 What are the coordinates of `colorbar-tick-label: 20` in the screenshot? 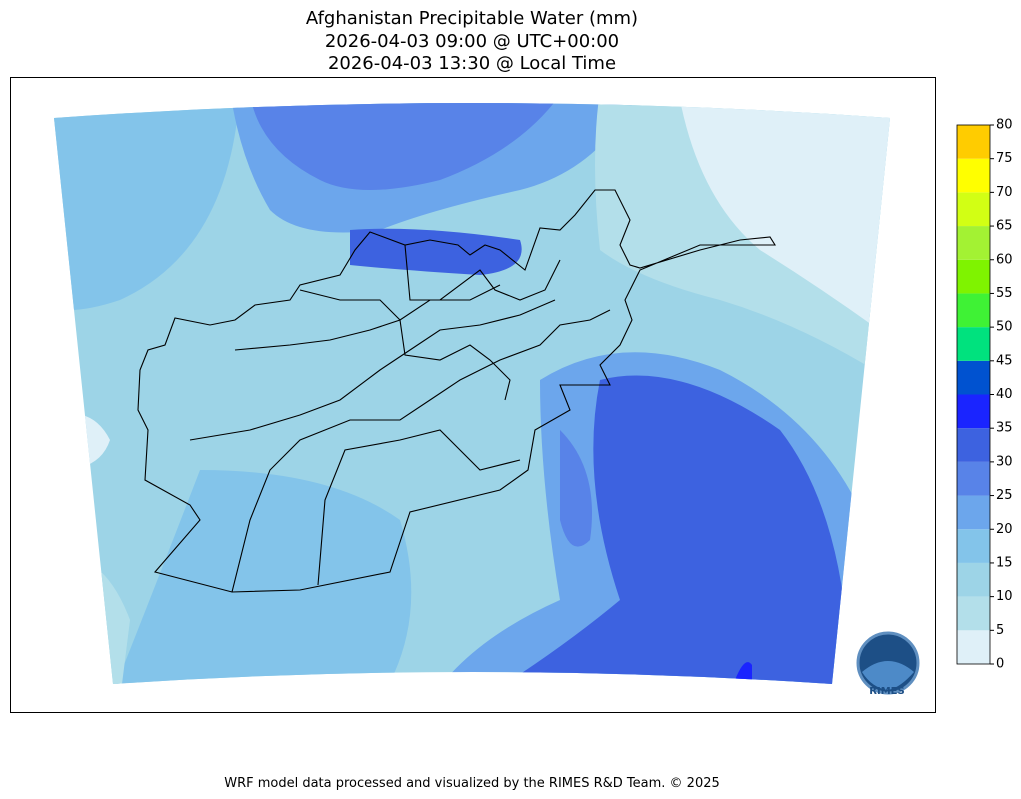 It's located at (1004, 529).